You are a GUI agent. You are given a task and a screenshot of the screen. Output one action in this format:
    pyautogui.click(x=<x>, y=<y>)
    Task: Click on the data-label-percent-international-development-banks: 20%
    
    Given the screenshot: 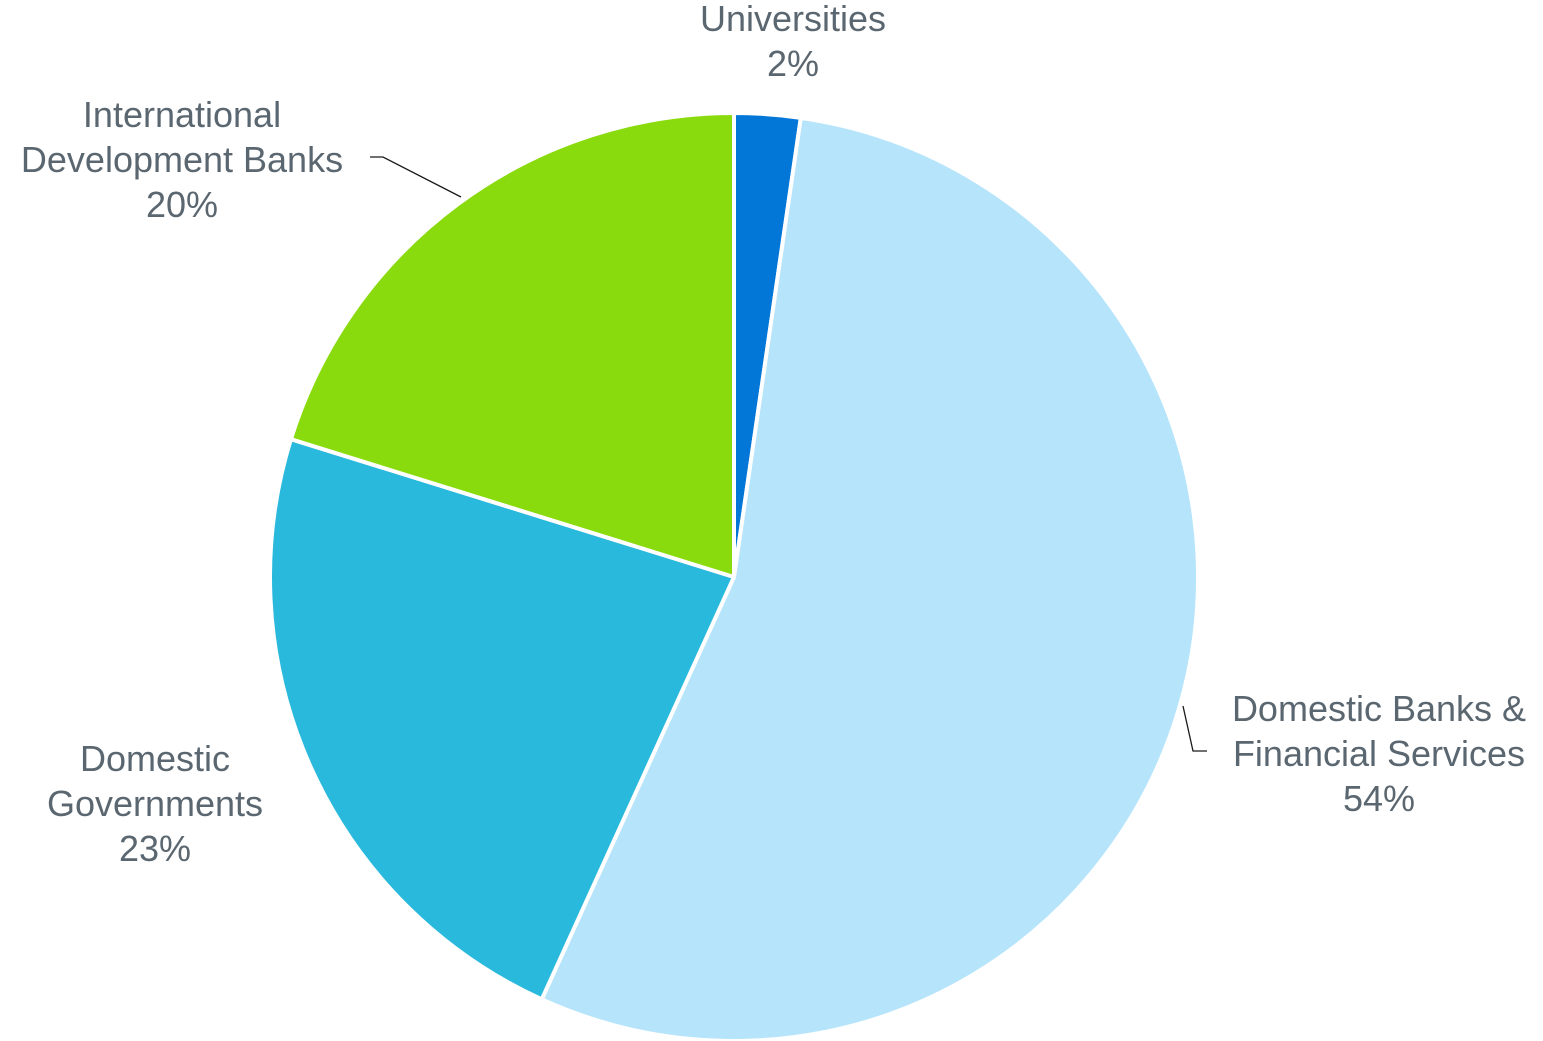 What is the action you would take?
    pyautogui.click(x=182, y=204)
    